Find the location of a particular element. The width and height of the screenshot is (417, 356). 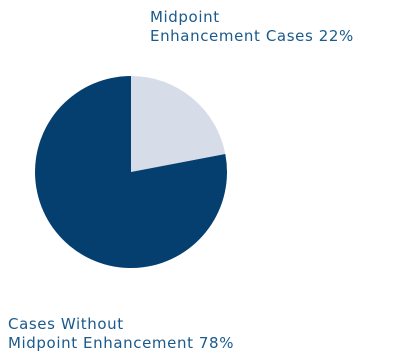

pie-slice-midpoint-enhancement is located at coordinates (178, 124).